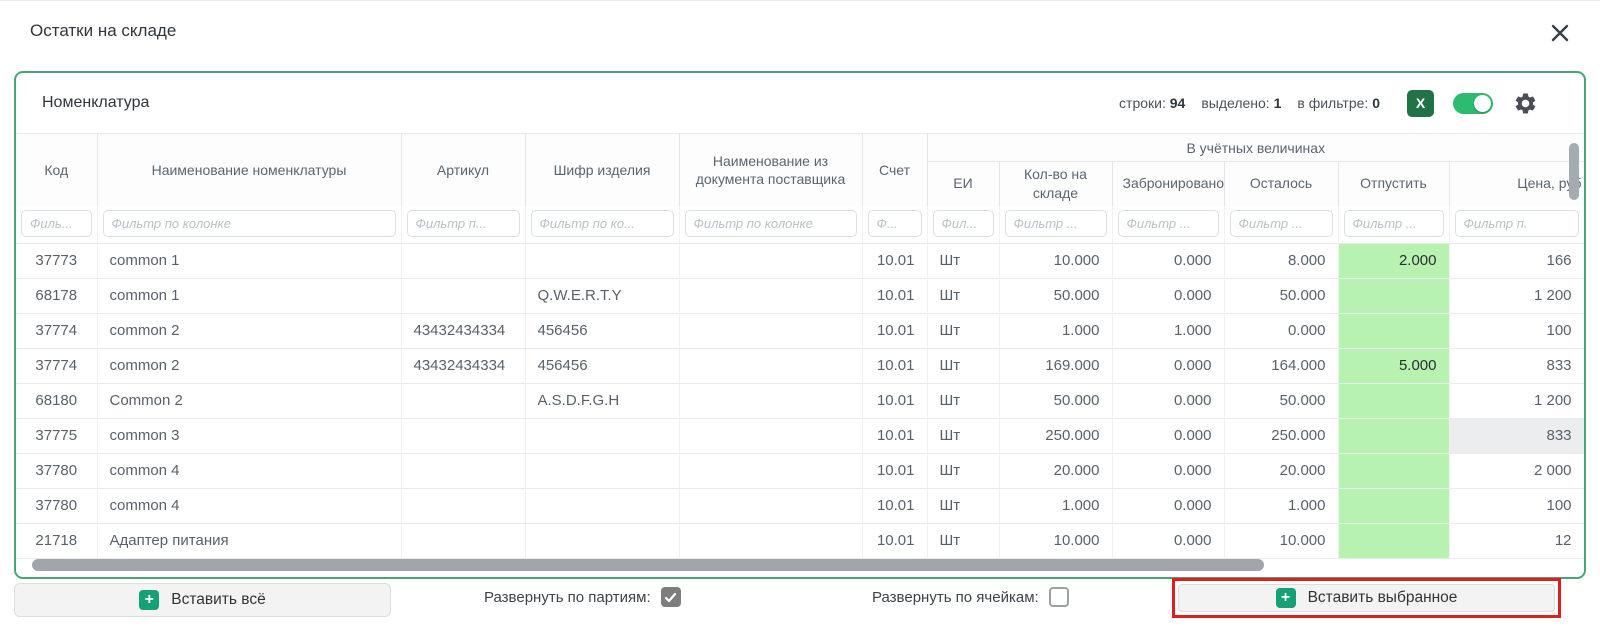 The width and height of the screenshot is (1600, 638). What do you see at coordinates (249, 540) in the screenshot?
I see `cell-name: Адаптер питания` at bounding box center [249, 540].